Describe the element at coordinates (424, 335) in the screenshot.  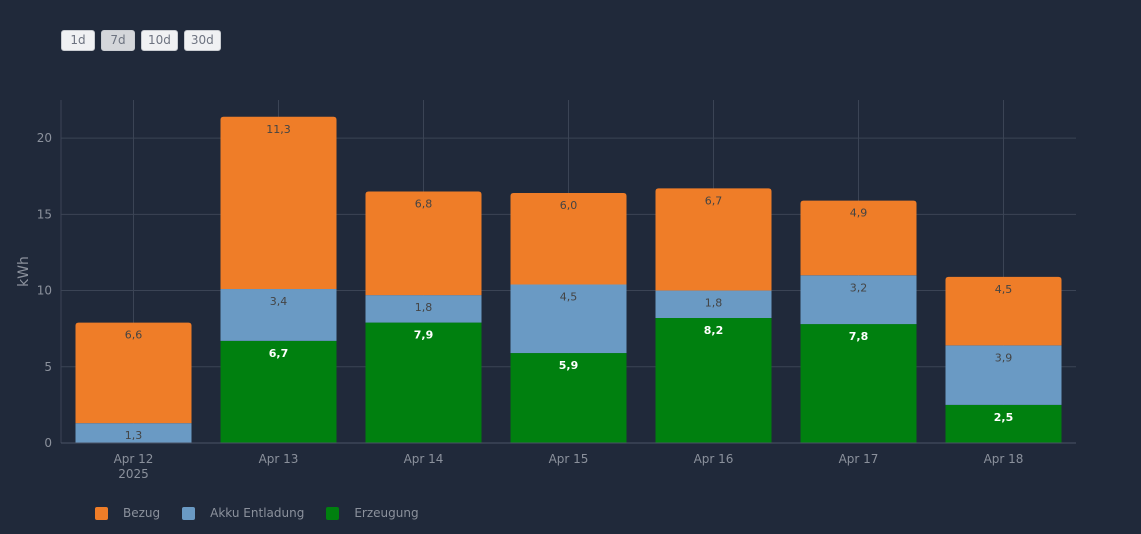
I see `bar-data-label: 7,9` at that location.